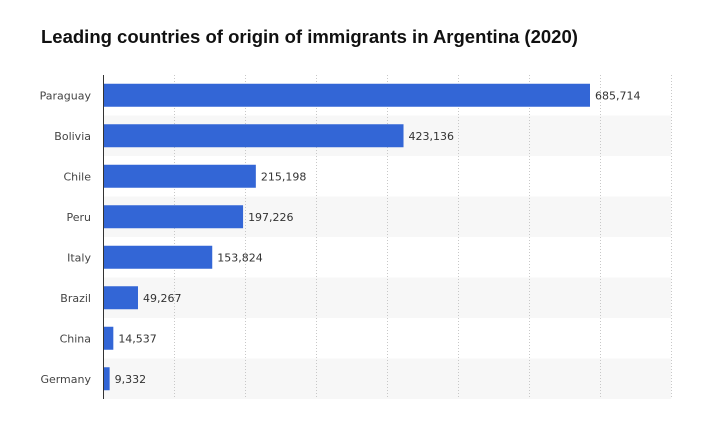  I want to click on category-label: Peru, so click(78, 217).